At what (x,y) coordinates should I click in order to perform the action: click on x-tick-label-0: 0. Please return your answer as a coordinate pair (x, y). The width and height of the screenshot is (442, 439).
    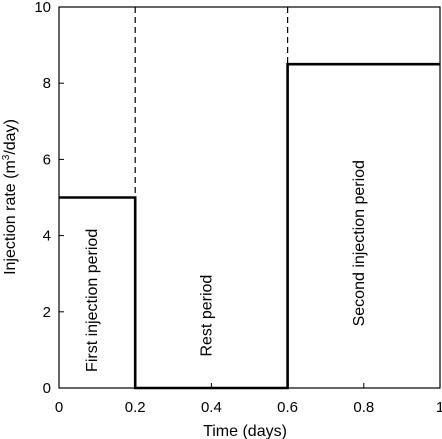
    Looking at the image, I should click on (59, 407).